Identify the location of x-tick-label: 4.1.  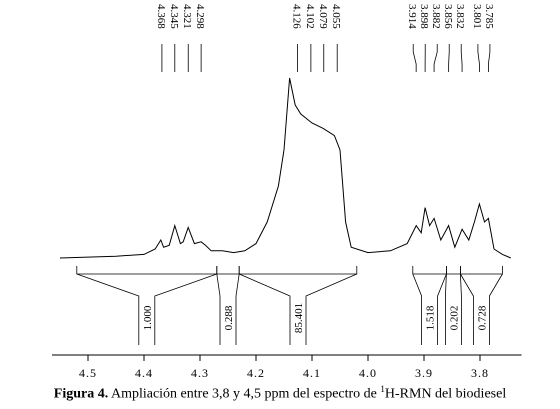
(312, 373).